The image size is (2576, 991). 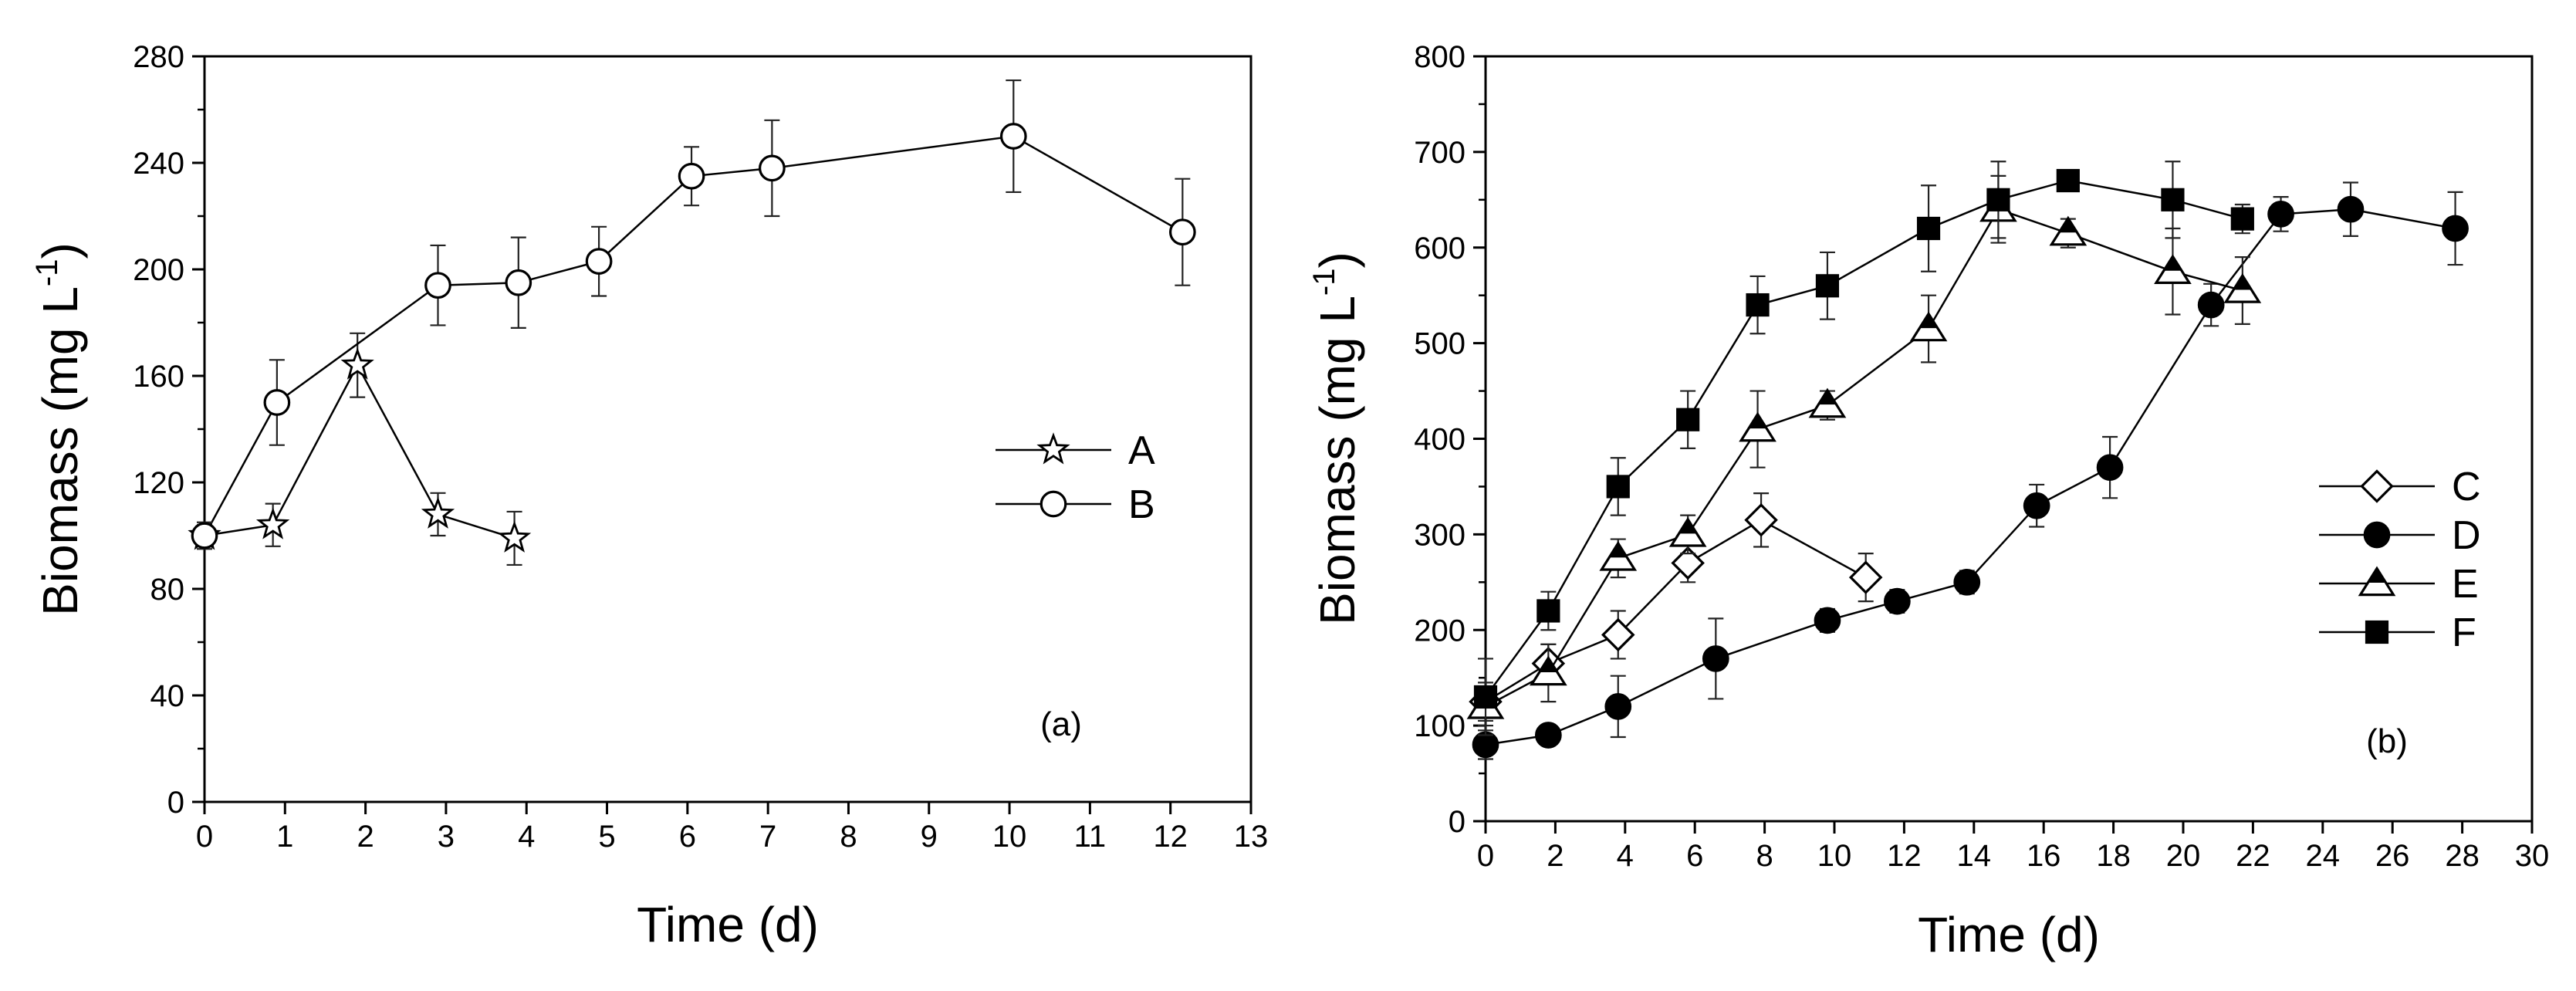 What do you see at coordinates (2387, 741) in the screenshot?
I see `panel-label: (b)` at bounding box center [2387, 741].